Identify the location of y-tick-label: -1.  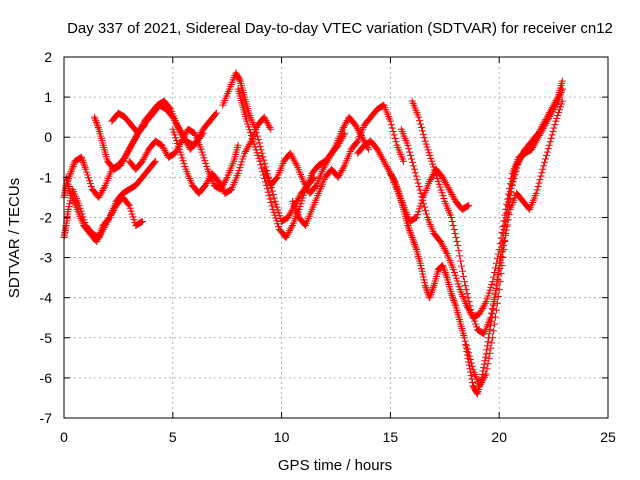
(46, 177).